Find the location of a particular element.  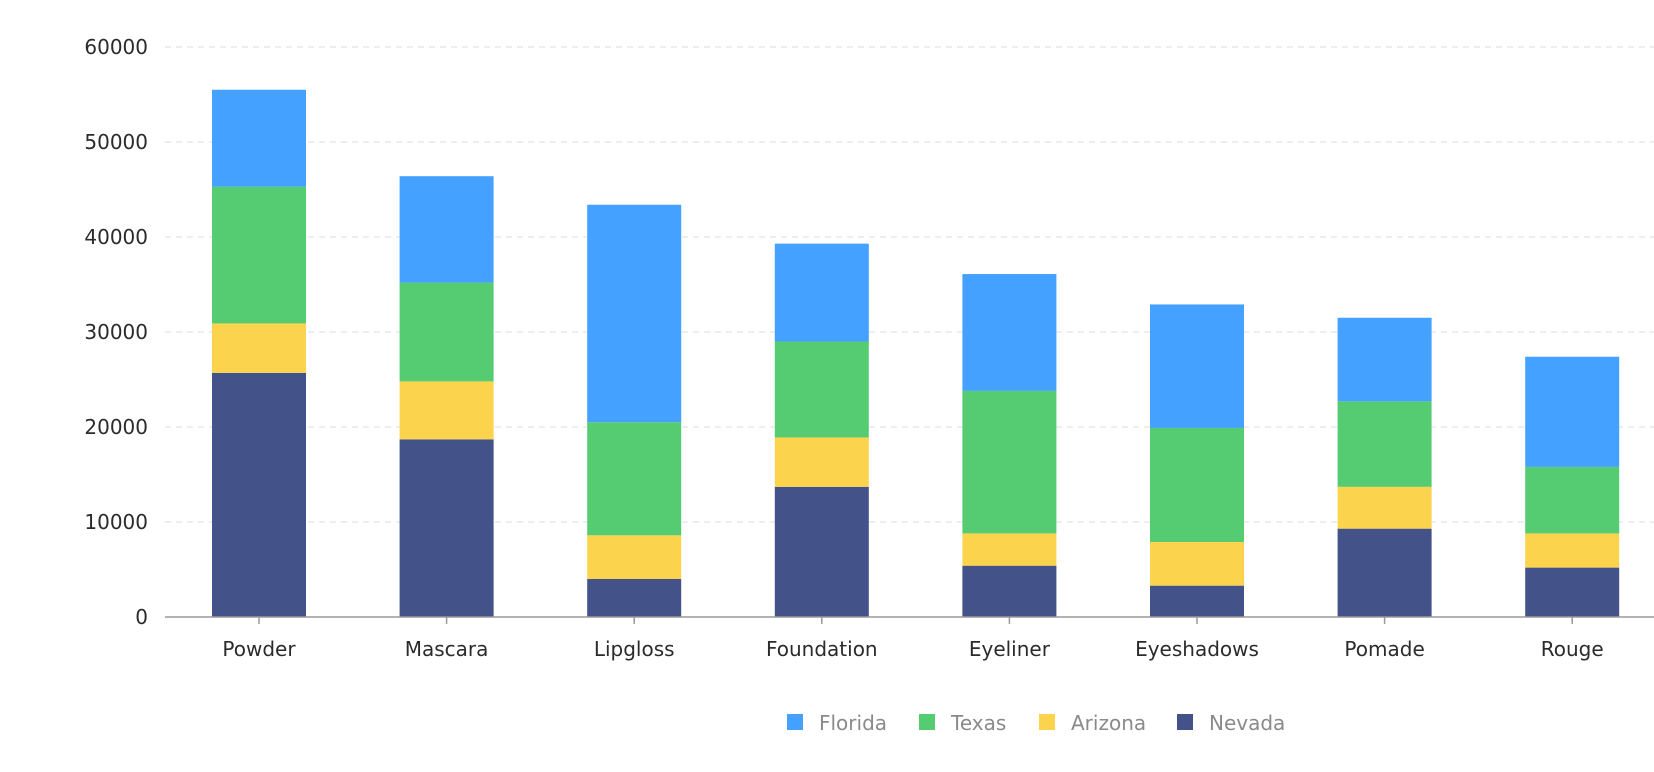

x-tick-label: Mascara is located at coordinates (447, 649).